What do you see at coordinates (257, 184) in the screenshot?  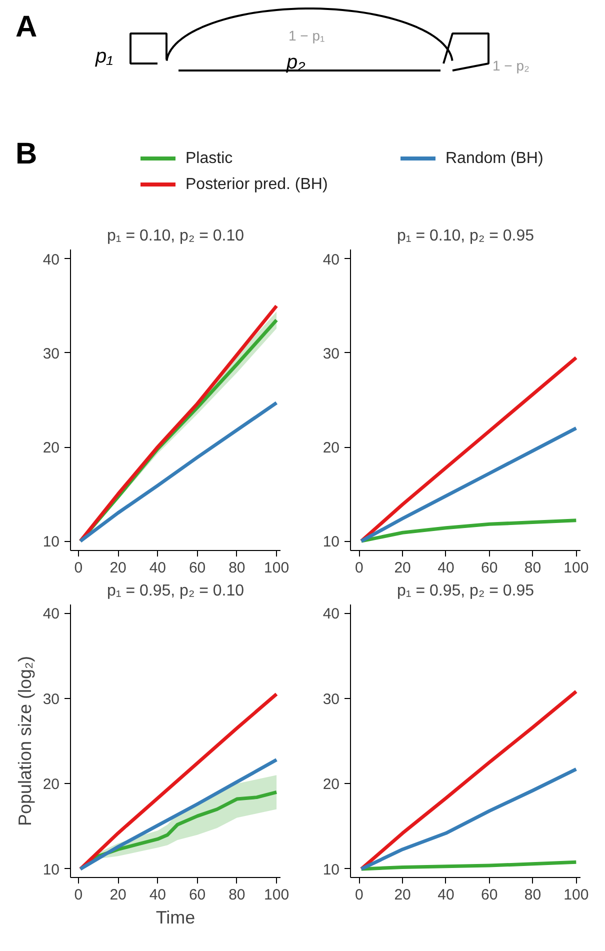 I see `legend-label: Posterior pred. (BH)` at bounding box center [257, 184].